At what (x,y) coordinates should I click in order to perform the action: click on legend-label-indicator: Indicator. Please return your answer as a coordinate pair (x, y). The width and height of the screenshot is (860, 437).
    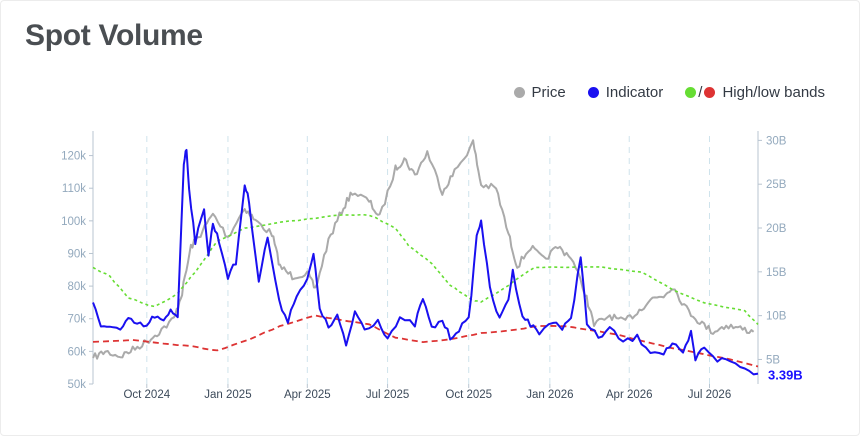
    Looking at the image, I should click on (634, 92).